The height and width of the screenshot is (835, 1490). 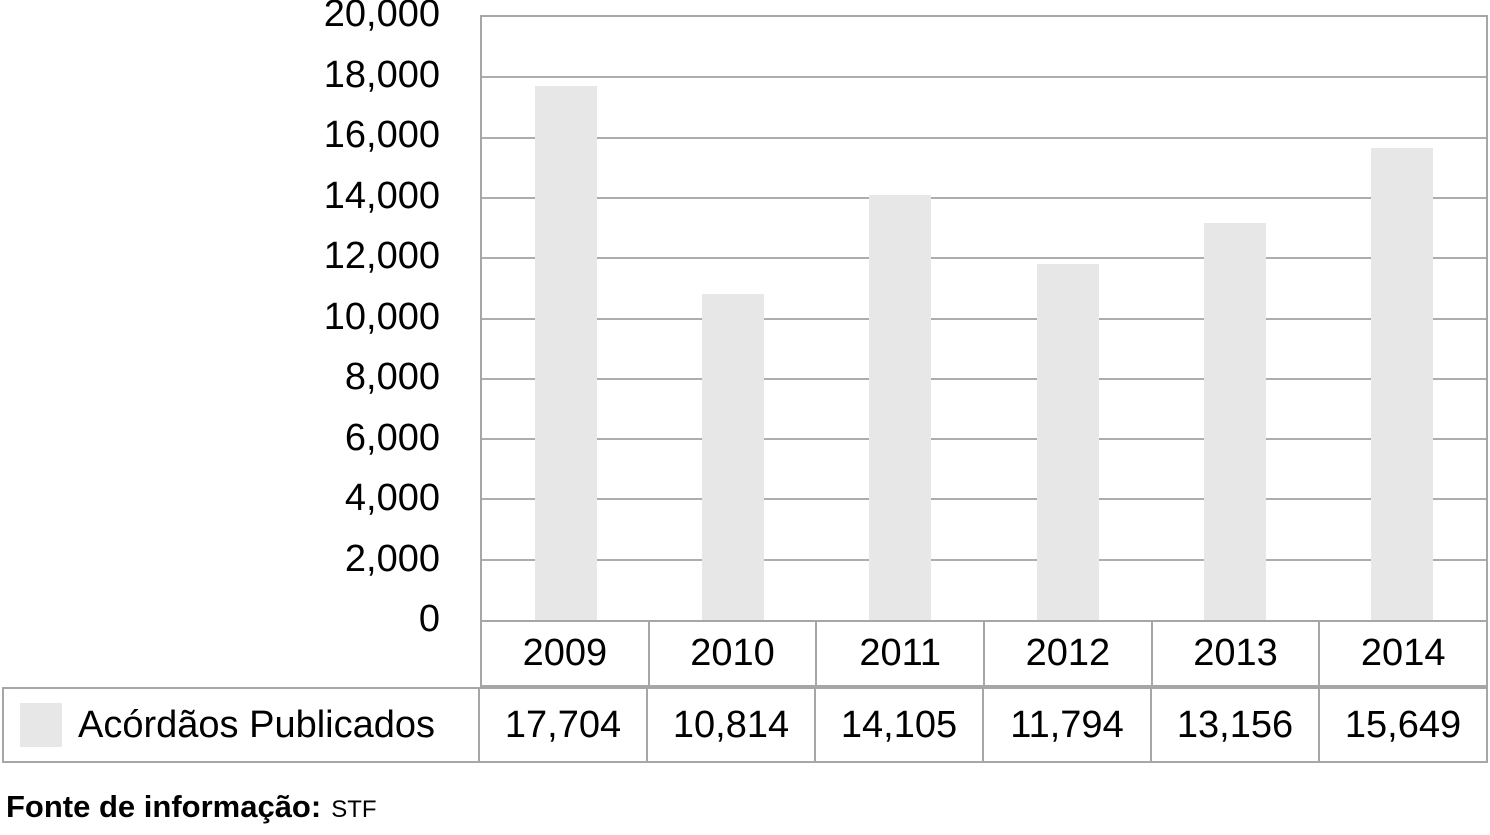 What do you see at coordinates (734, 653) in the screenshot?
I see `x-category-label: 2010` at bounding box center [734, 653].